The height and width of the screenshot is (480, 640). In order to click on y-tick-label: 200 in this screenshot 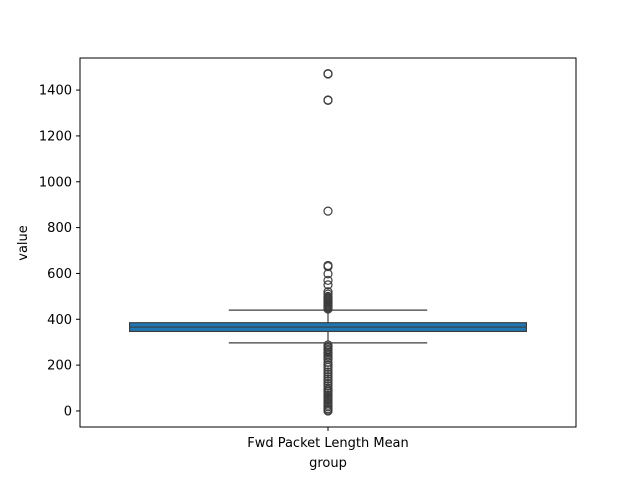, I will do `click(59, 366)`.